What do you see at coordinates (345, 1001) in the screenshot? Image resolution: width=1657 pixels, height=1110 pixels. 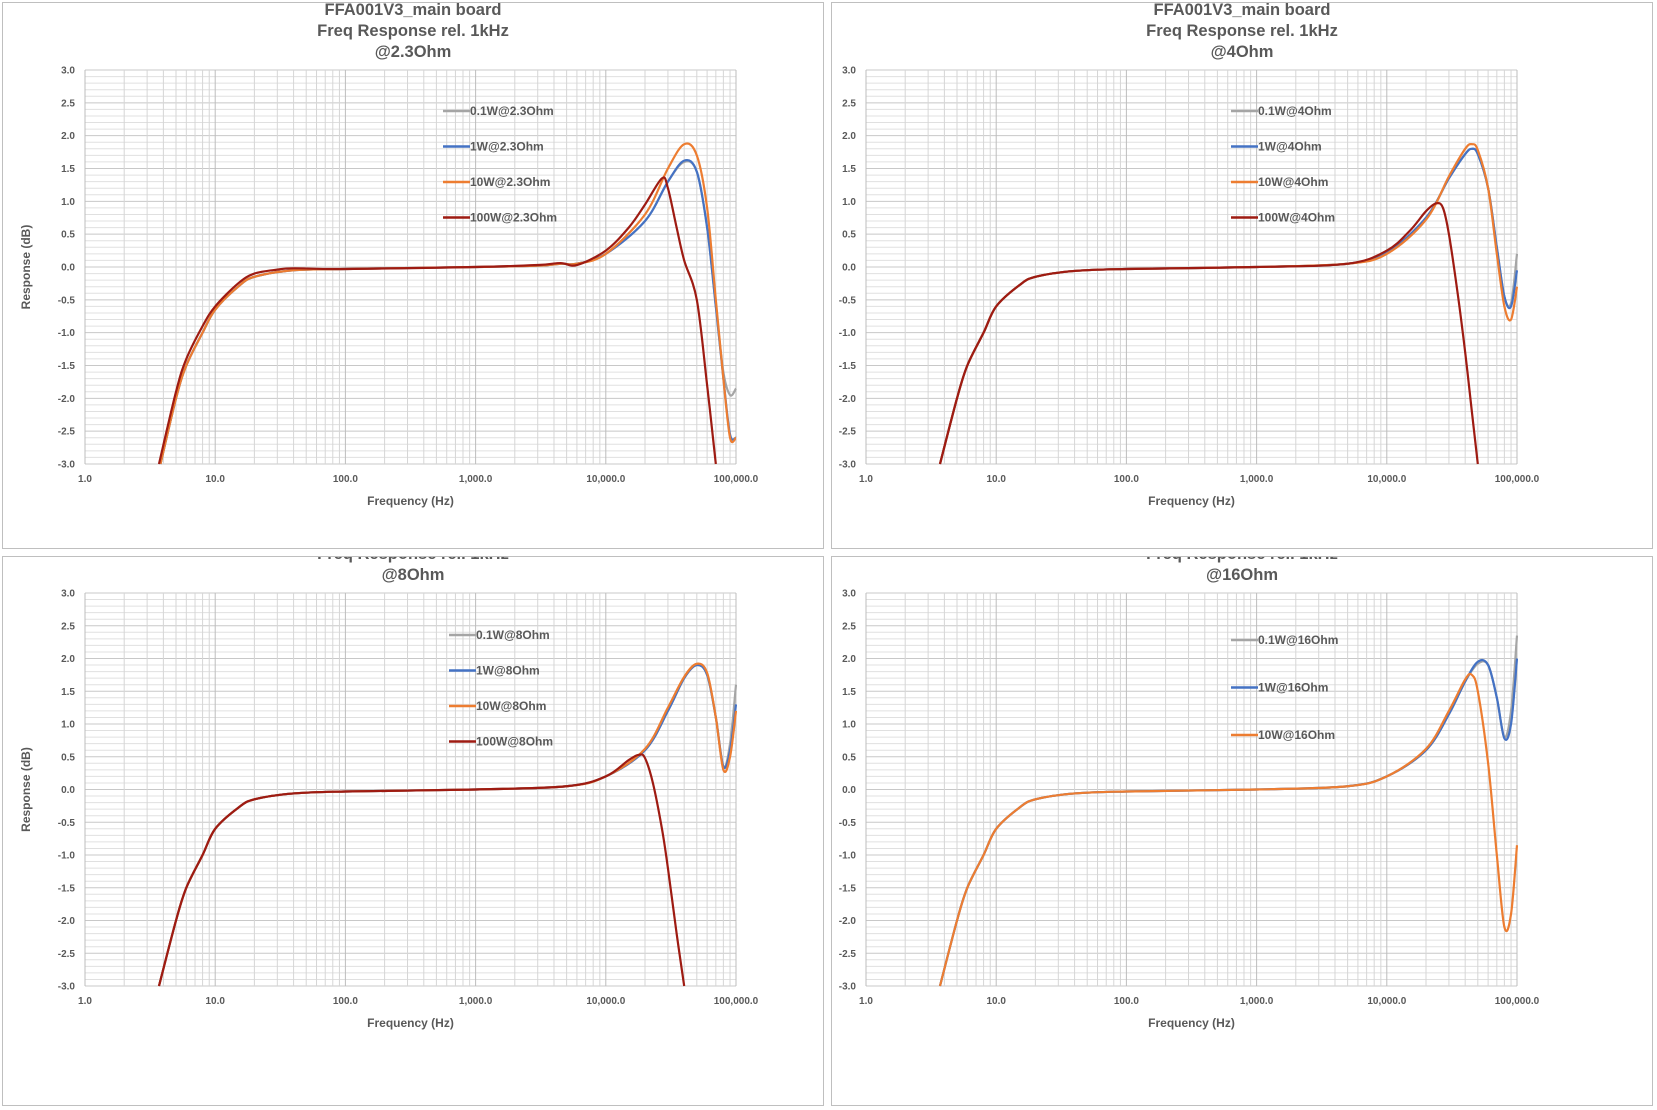 I see `x-tick-label: 100.0` at bounding box center [345, 1001].